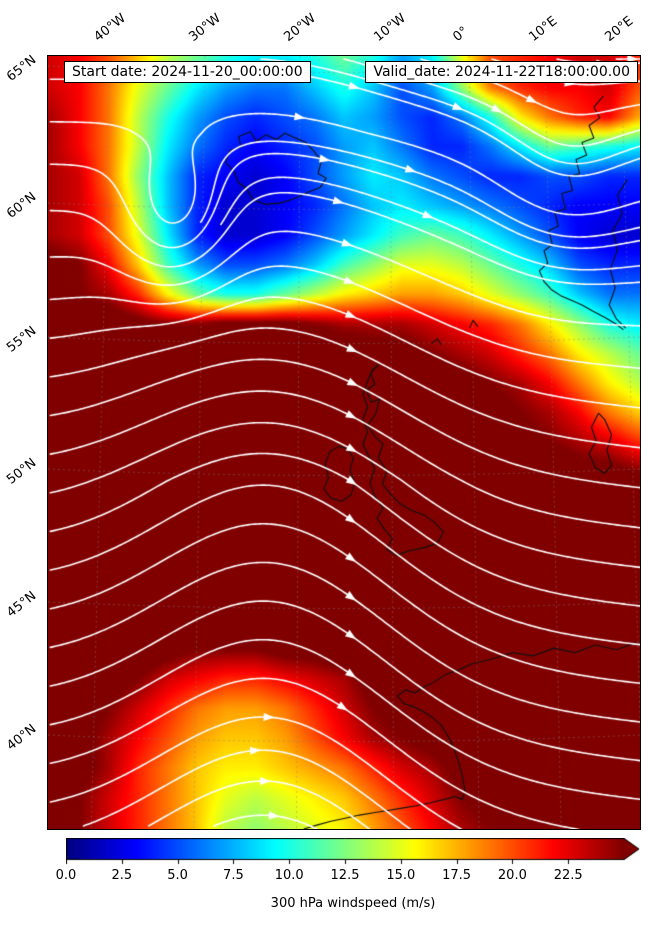 Image resolution: width=659 pixels, height=936 pixels. Describe the element at coordinates (457, 875) in the screenshot. I see `colorbar-tick-label: 17.5` at that location.